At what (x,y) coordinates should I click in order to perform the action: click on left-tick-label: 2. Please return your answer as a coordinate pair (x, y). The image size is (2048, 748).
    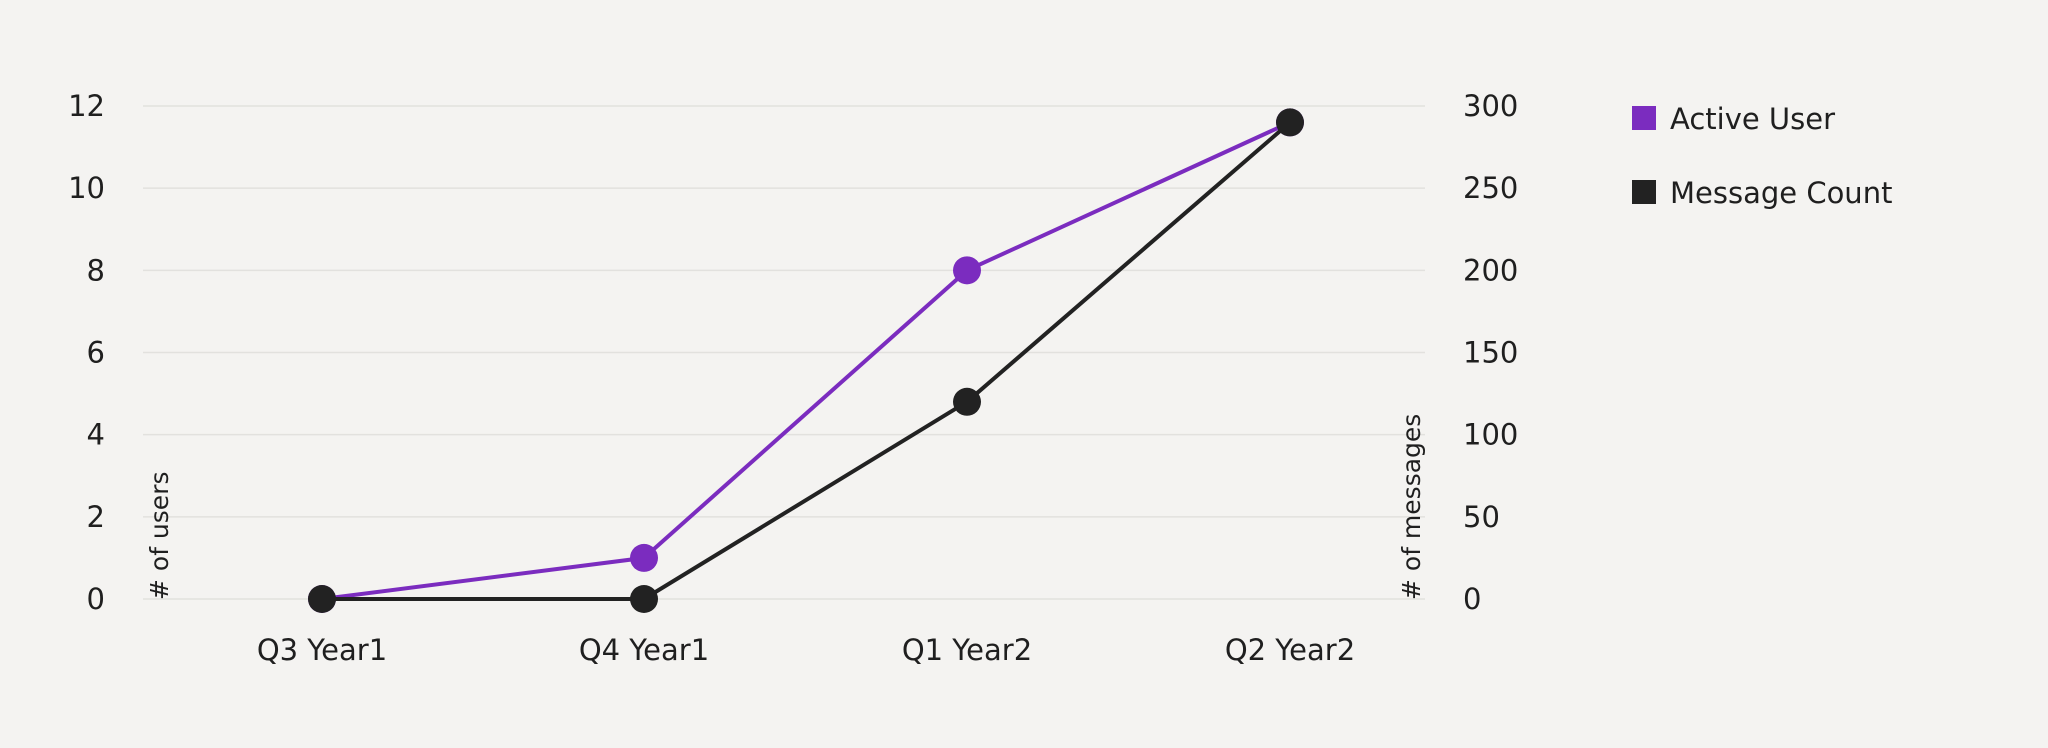
    Looking at the image, I should click on (96, 517).